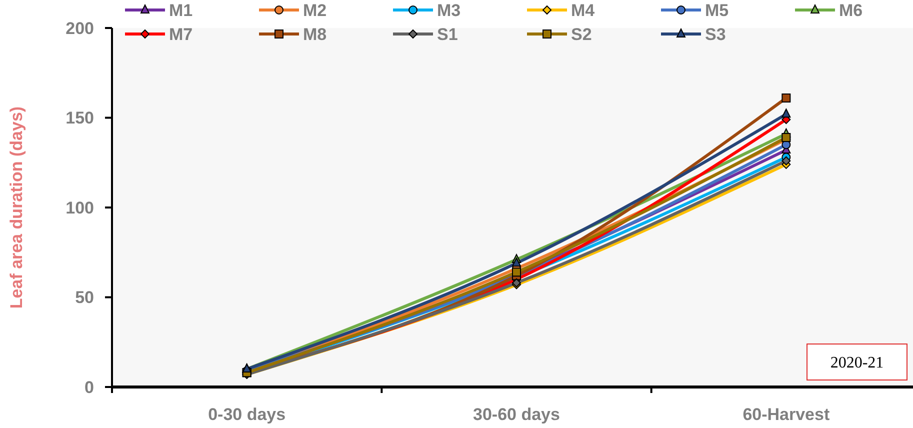  Describe the element at coordinates (449, 10) in the screenshot. I see `legend-label: M3` at that location.